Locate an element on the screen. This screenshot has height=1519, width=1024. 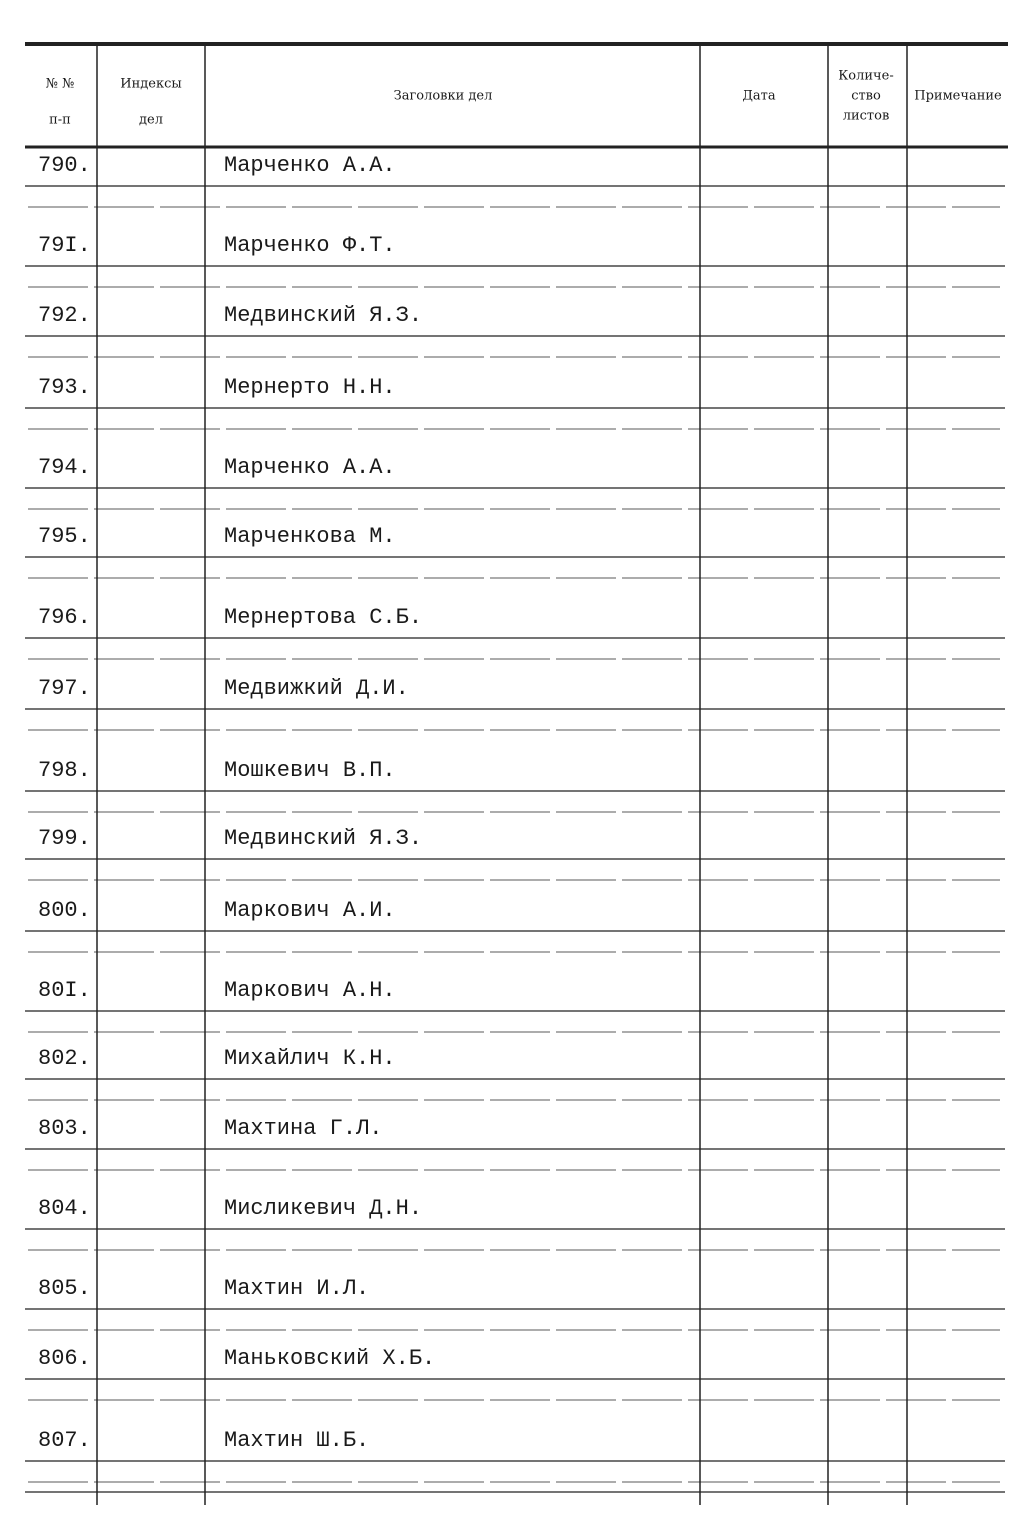
case-number: 804. is located at coordinates (64, 1208).